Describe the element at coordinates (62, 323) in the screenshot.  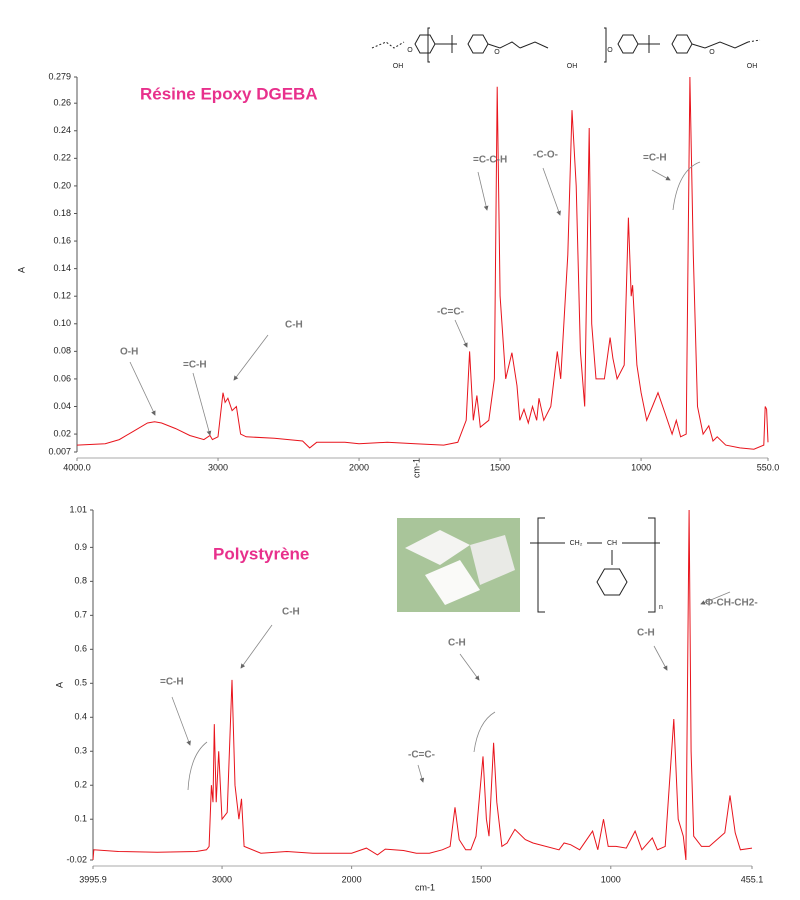
I see `y-tick-label: 0.10` at that location.